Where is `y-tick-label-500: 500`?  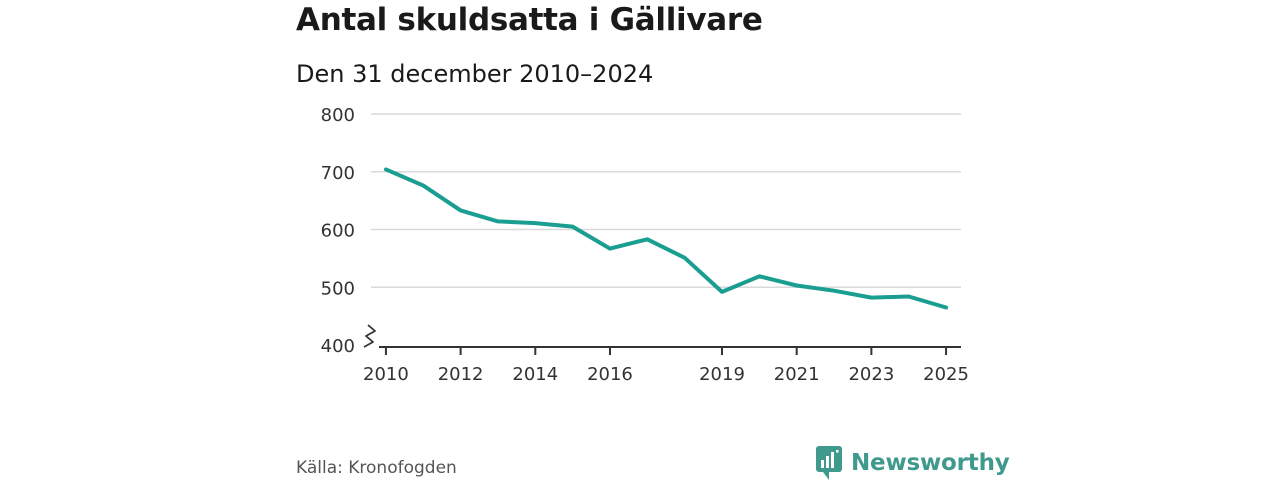 y-tick-label-500: 500 is located at coordinates (338, 288).